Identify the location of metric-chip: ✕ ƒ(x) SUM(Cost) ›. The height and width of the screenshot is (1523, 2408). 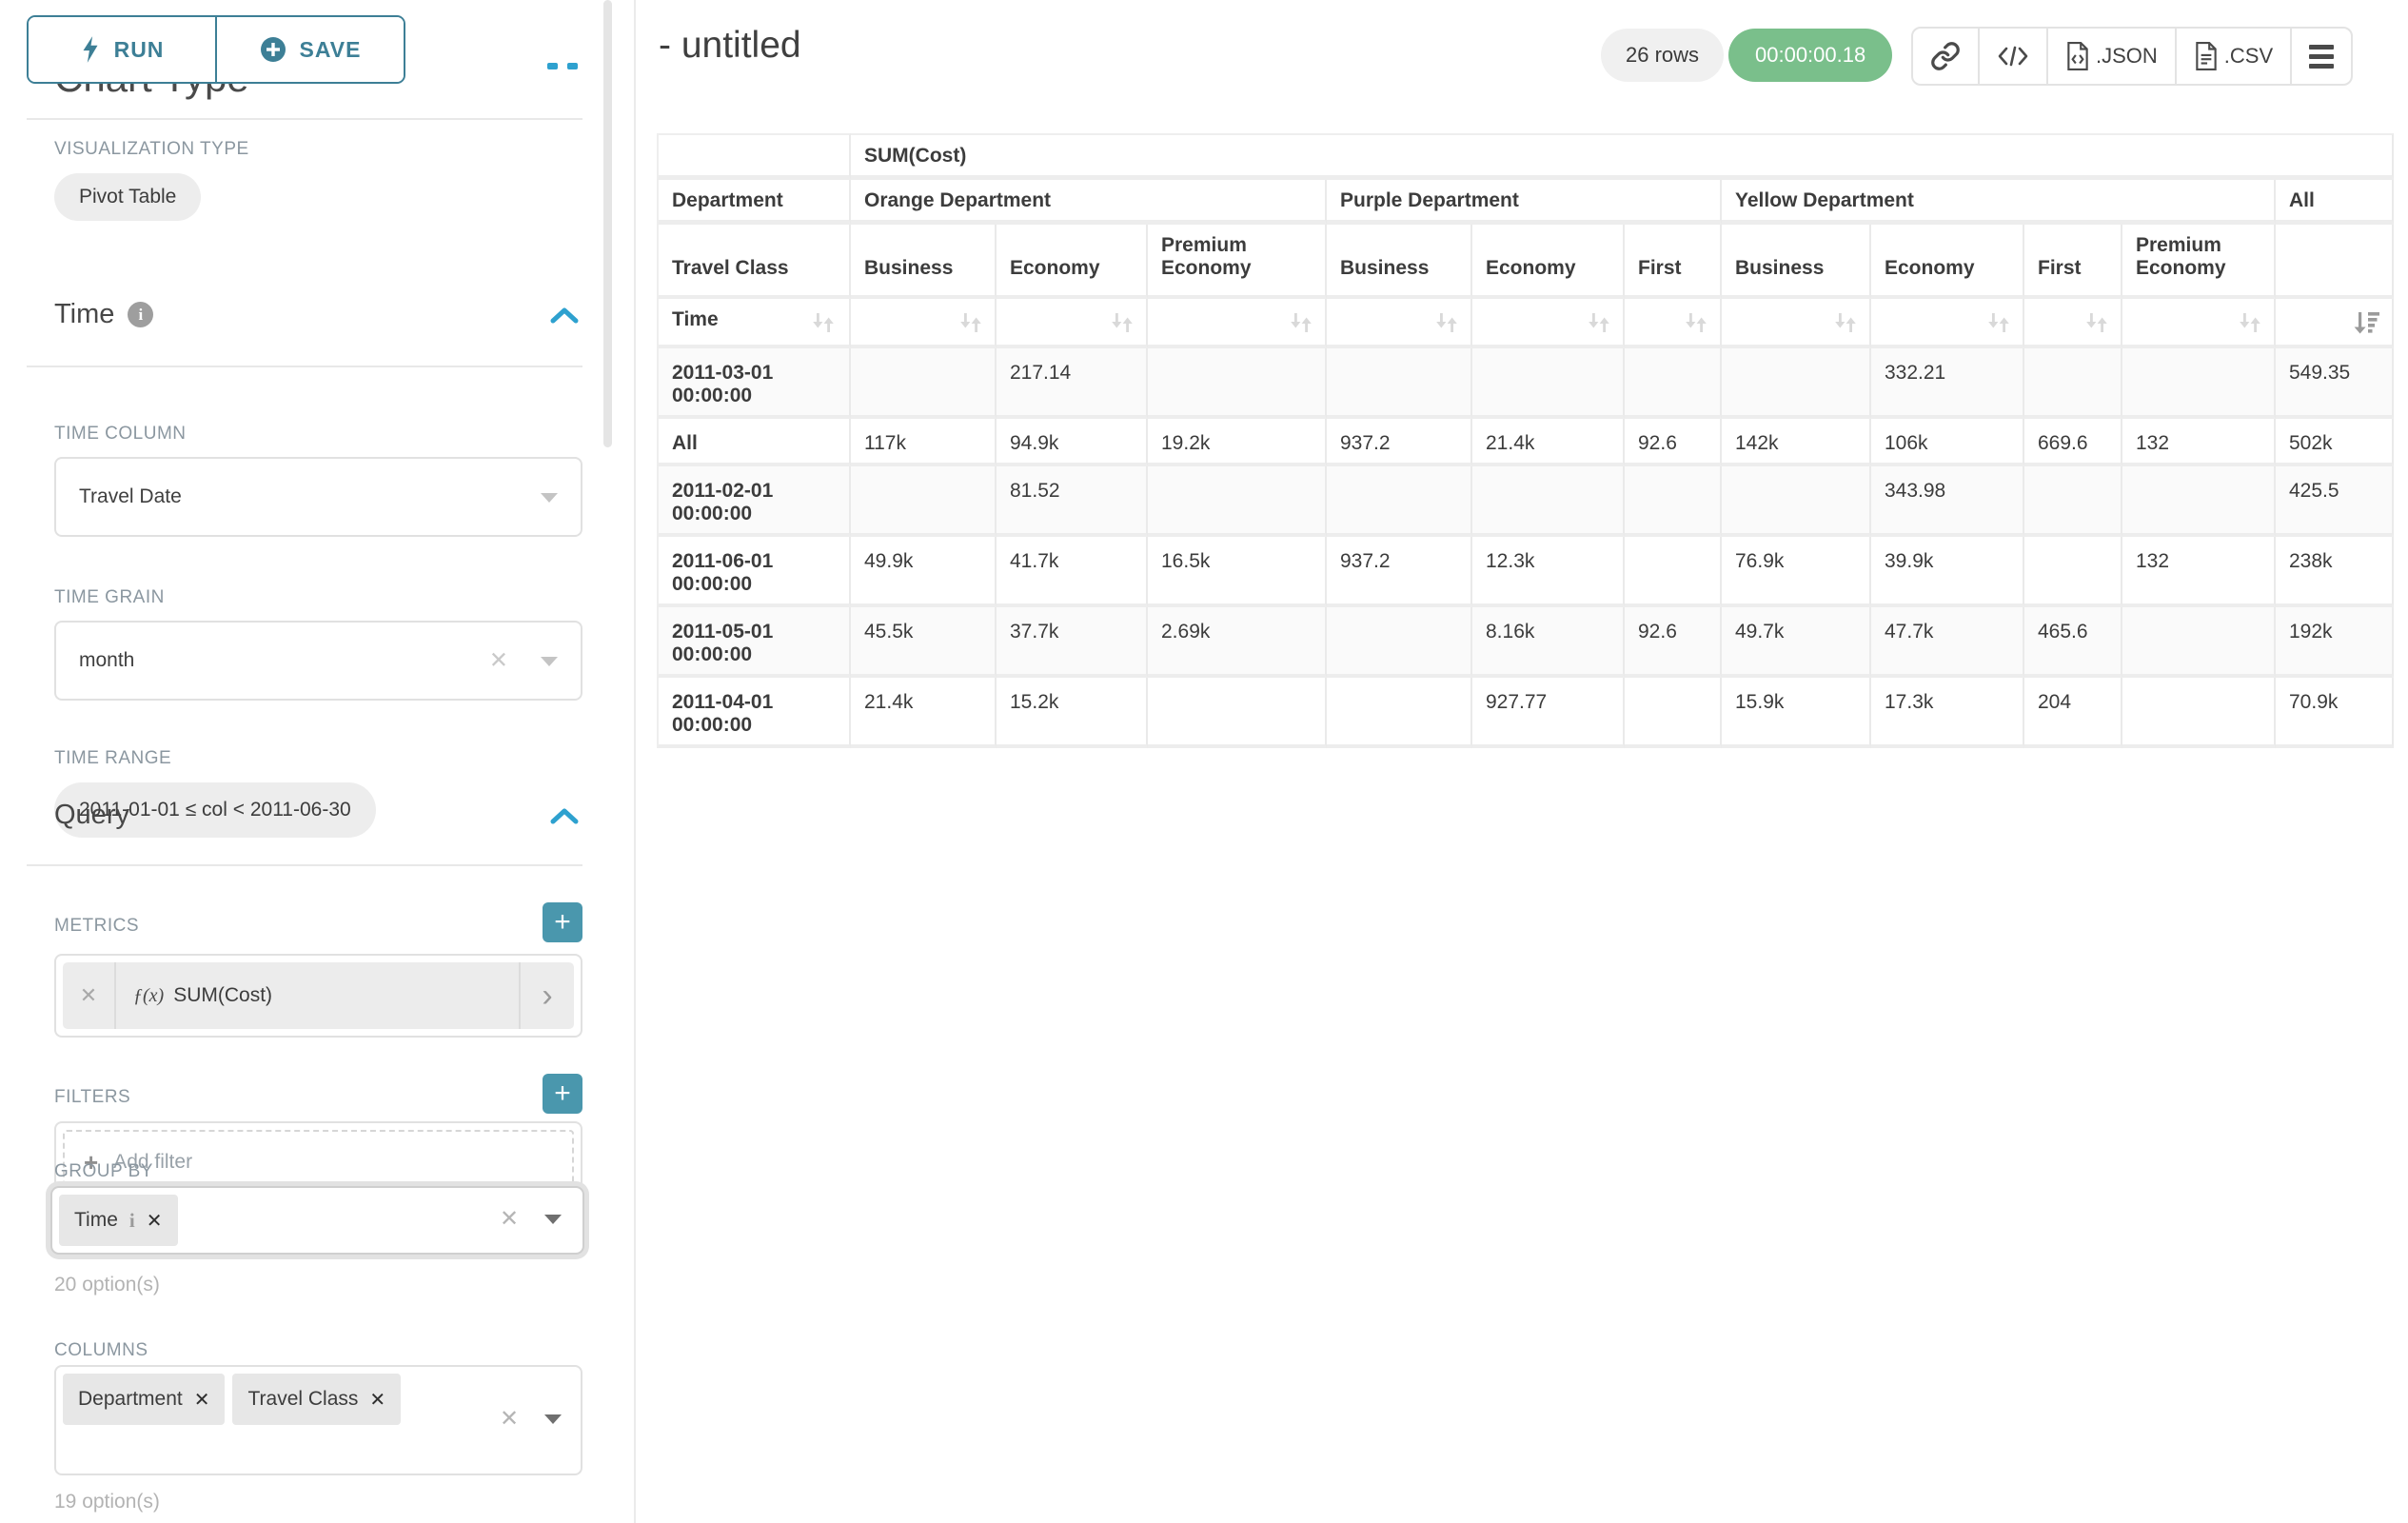
(318, 996).